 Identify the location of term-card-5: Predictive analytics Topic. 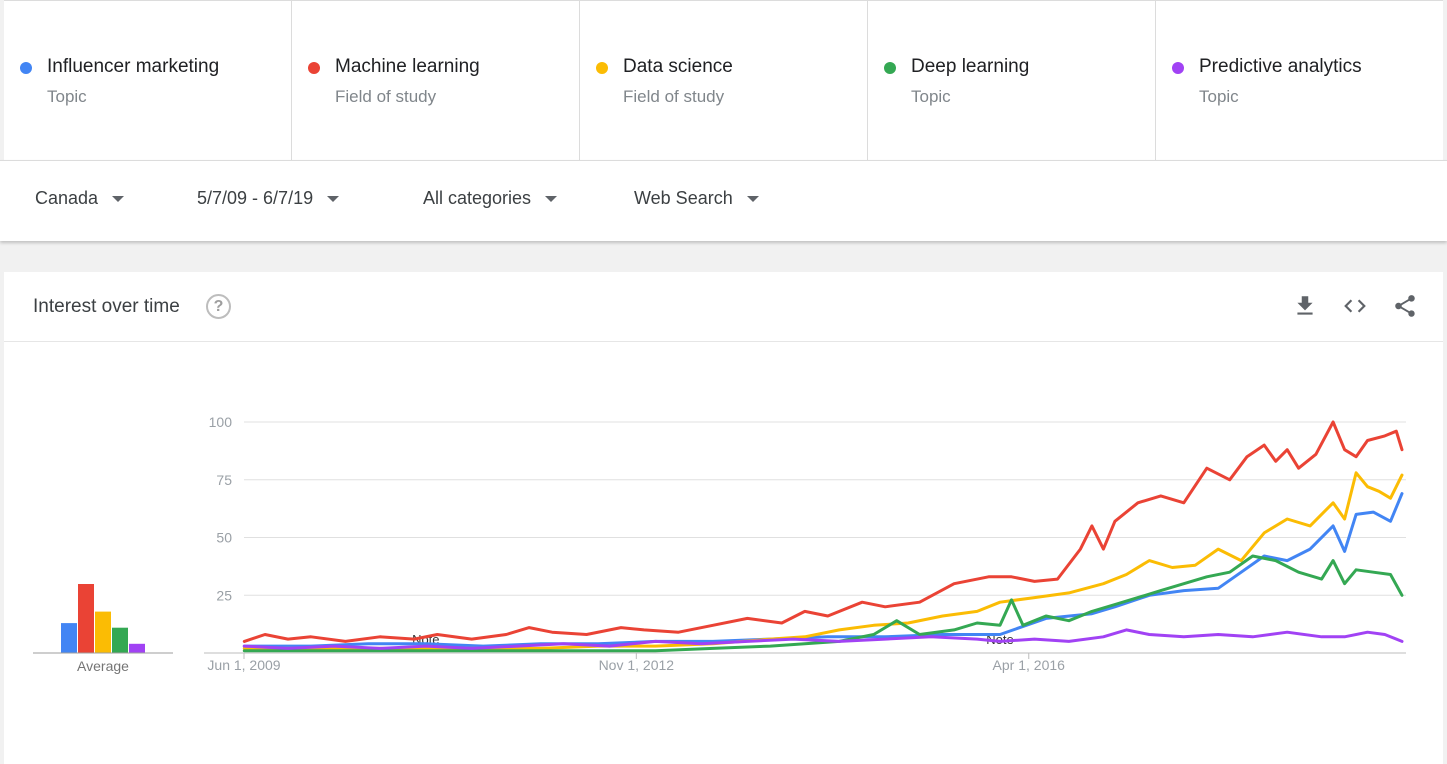
(1299, 80).